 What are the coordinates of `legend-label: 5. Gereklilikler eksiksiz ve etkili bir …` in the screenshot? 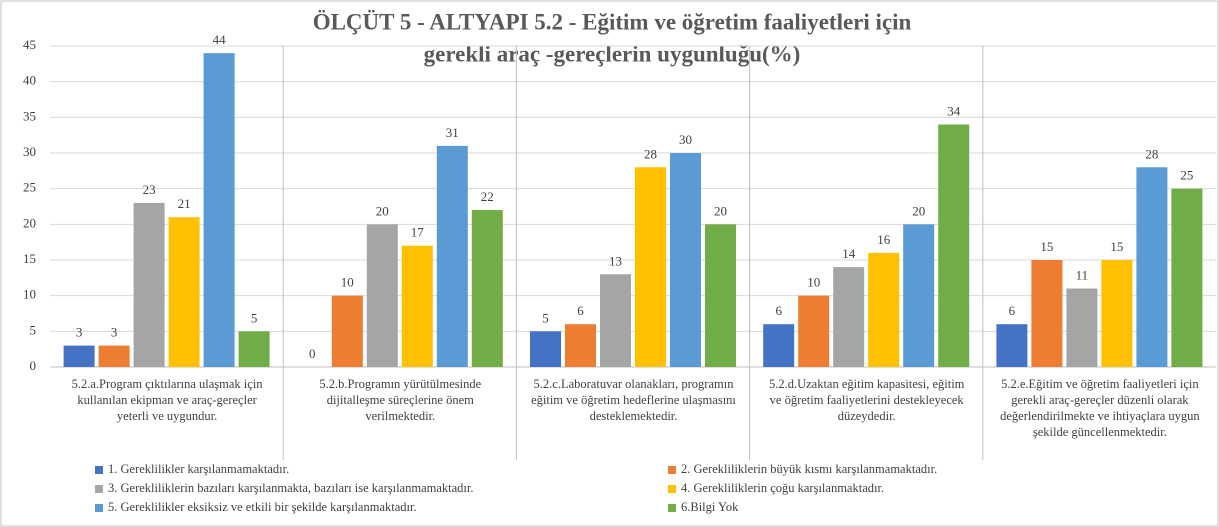 It's located at (262, 507).